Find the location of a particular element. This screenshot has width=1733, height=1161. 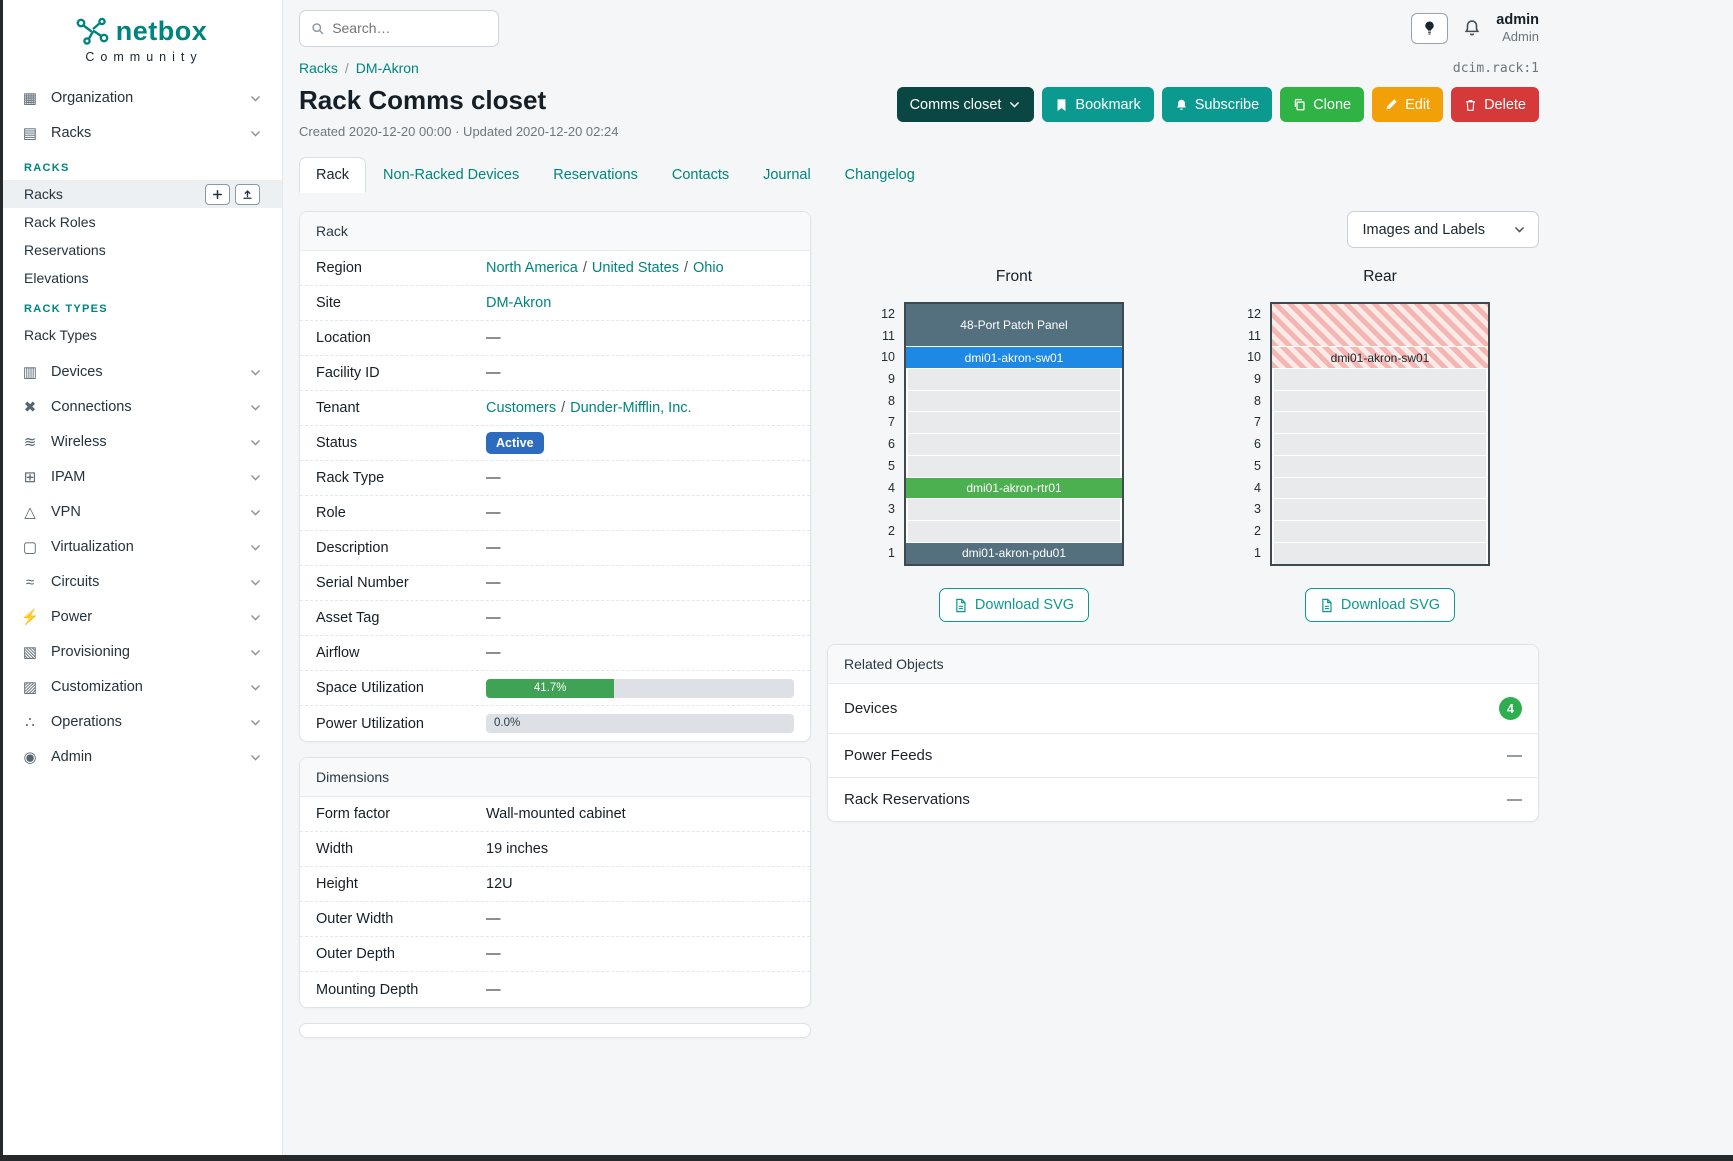

related-objects-title: Related Objects is located at coordinates (1183, 665).